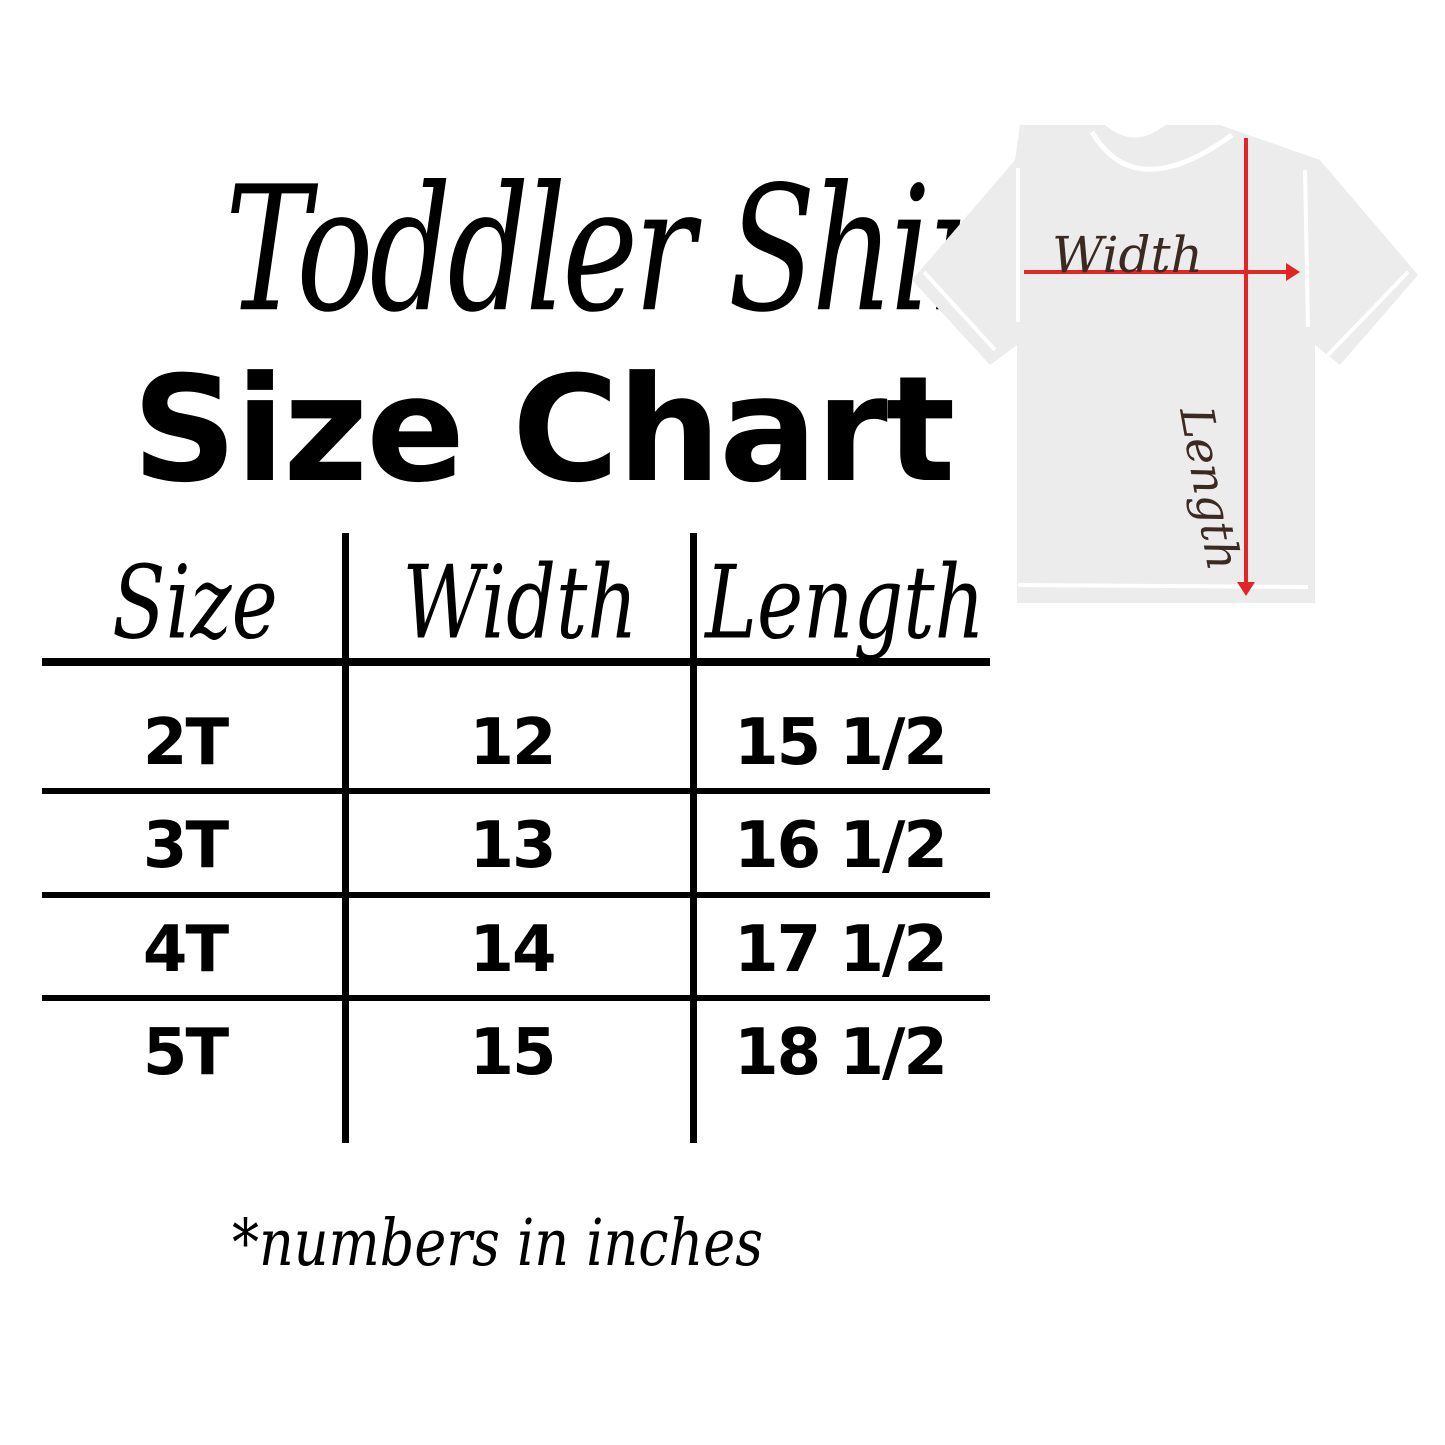 The width and height of the screenshot is (1445, 1445). Describe the element at coordinates (1166, 378) in the screenshot. I see `shirt-seams` at that location.